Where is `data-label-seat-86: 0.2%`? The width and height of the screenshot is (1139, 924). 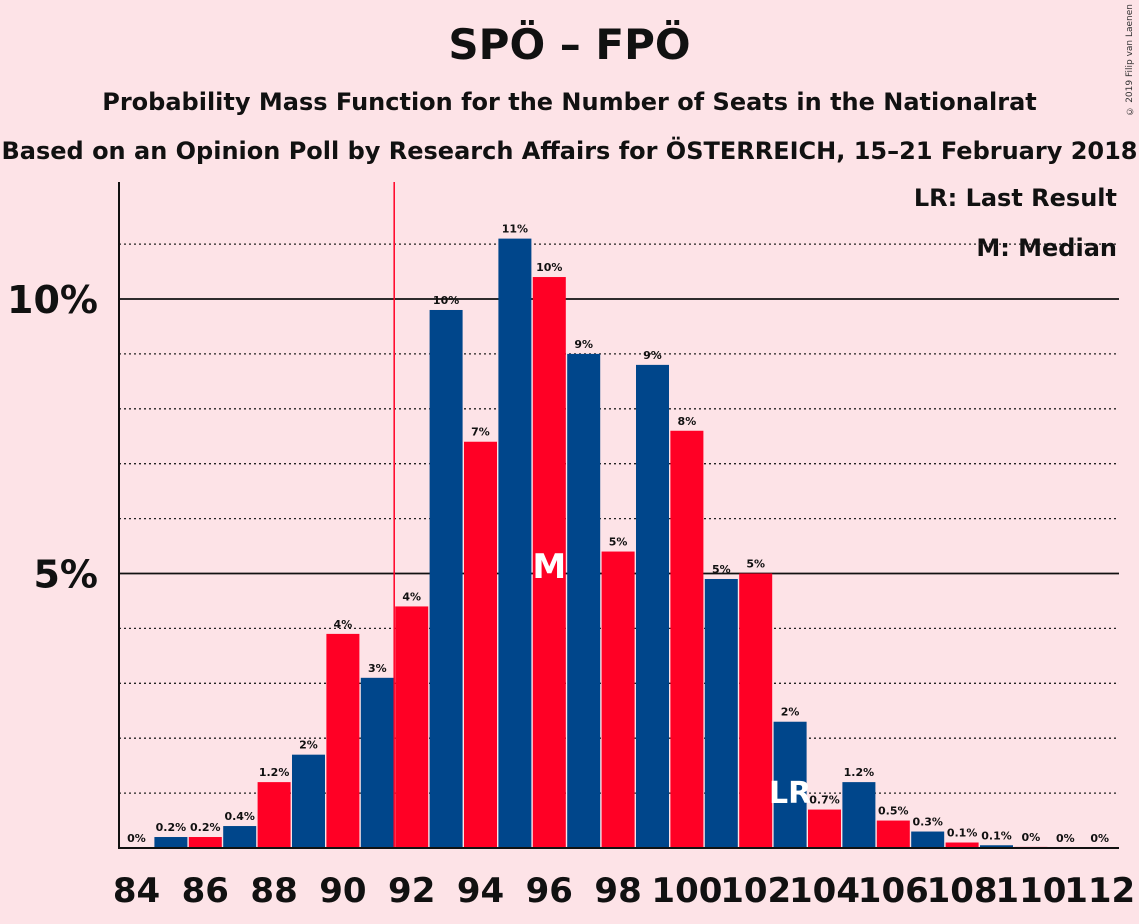
data-label-seat-86: 0.2% is located at coordinates (205, 827).